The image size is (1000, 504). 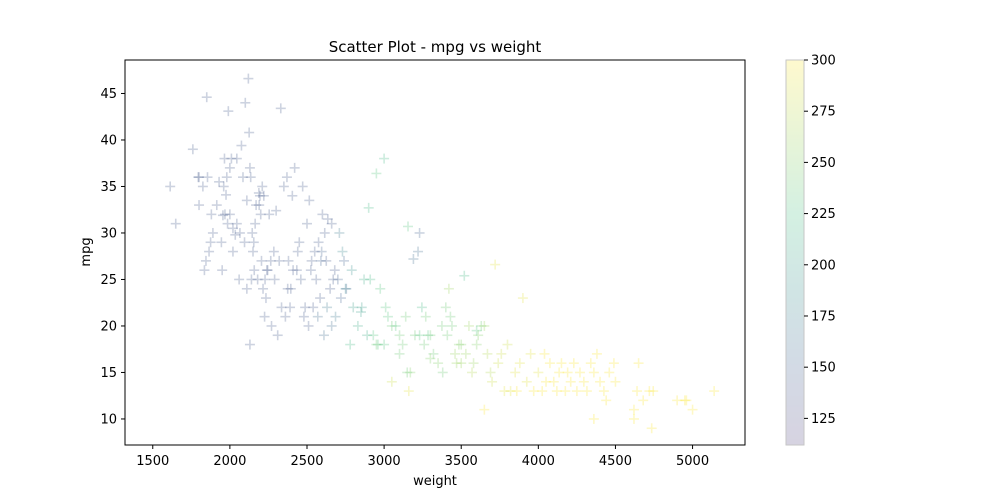 I want to click on colorbar-tick-label: 300, so click(x=823, y=61).